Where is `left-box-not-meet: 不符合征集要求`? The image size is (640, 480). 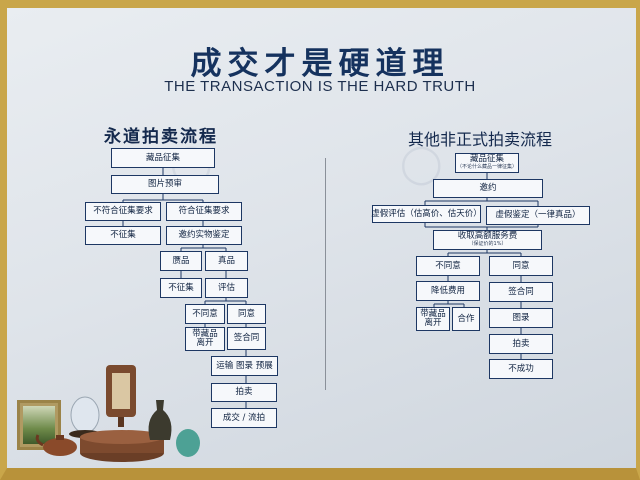
left-box-not-meet: 不符合征集要求 is located at coordinates (123, 211).